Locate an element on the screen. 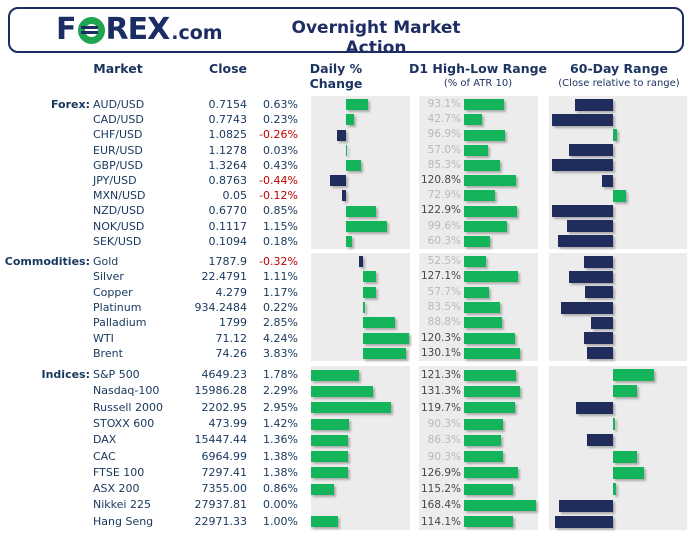 The width and height of the screenshot is (693, 537). d1-range-value: 115.2% is located at coordinates (440, 489).